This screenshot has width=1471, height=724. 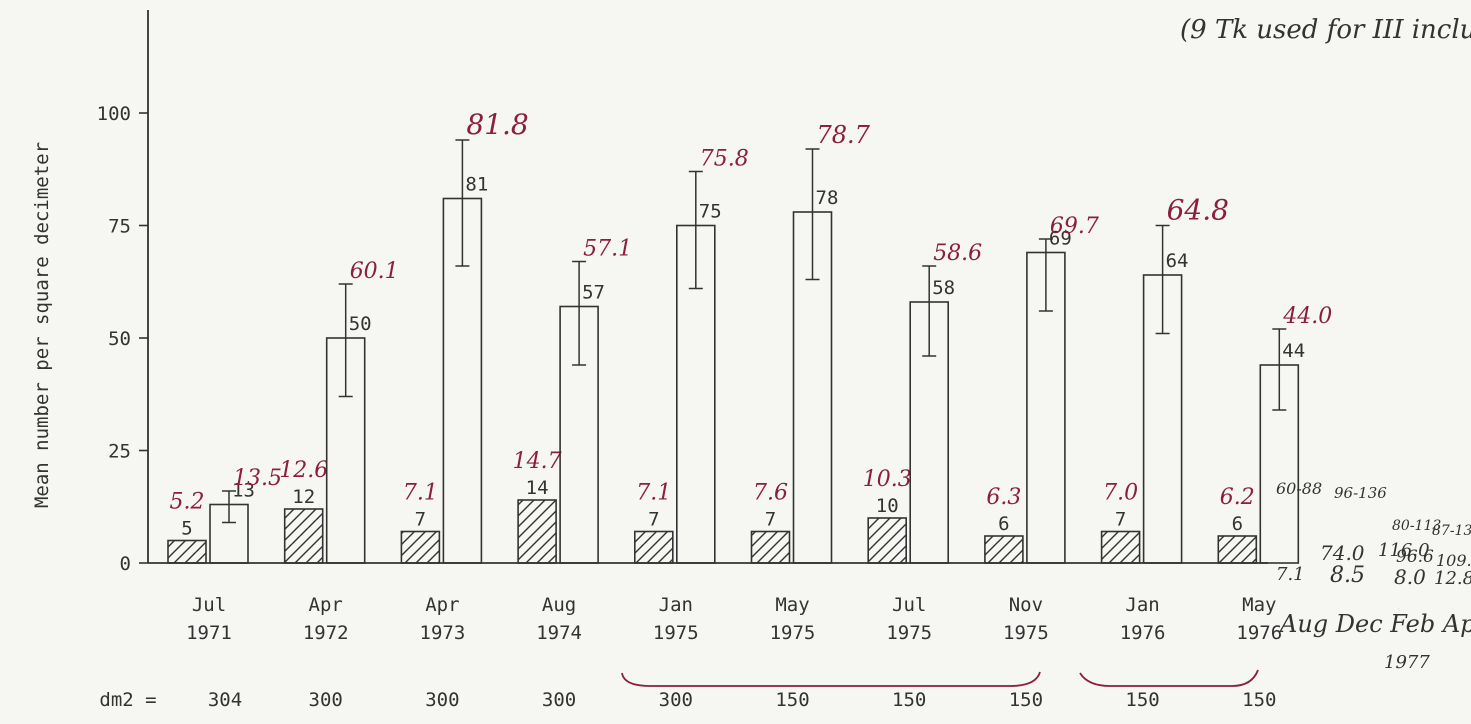 I want to click on bar-open-handwritten-label: 44.0, so click(x=1307, y=316).